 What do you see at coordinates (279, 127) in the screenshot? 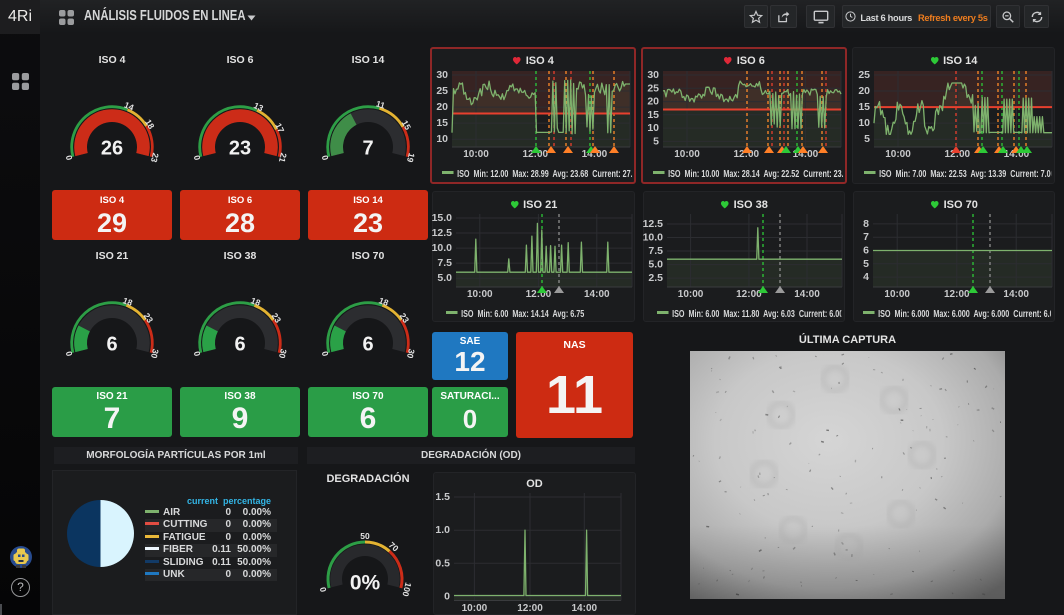
I see `svg-text: 17` at bounding box center [279, 127].